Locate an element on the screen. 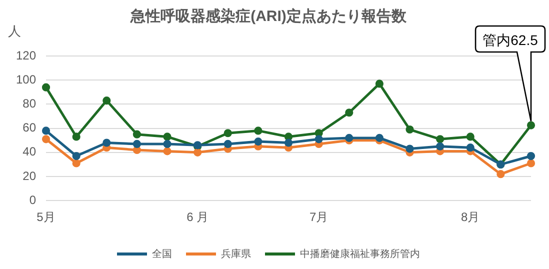 The width and height of the screenshot is (549, 269). legend-label: 兵庫県 is located at coordinates (236, 254).